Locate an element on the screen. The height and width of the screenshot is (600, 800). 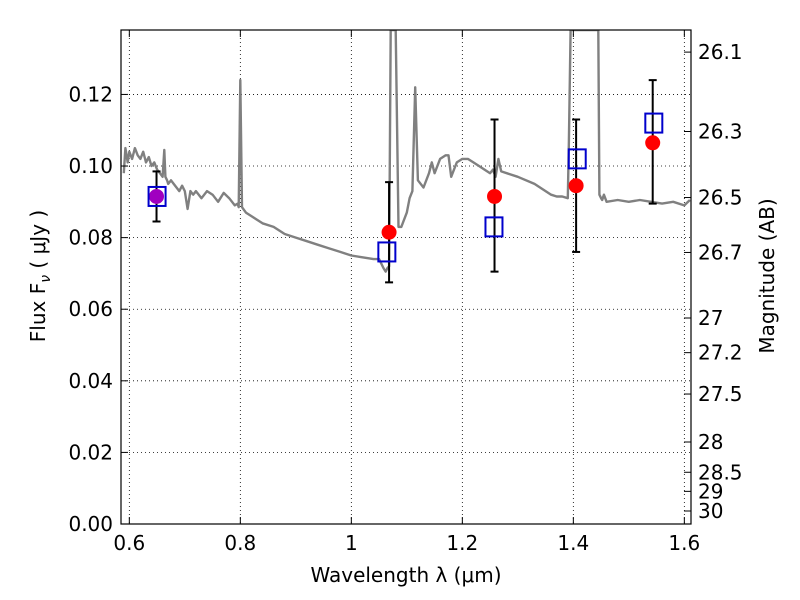
x-tick-label: 0.6 is located at coordinates (129, 543).